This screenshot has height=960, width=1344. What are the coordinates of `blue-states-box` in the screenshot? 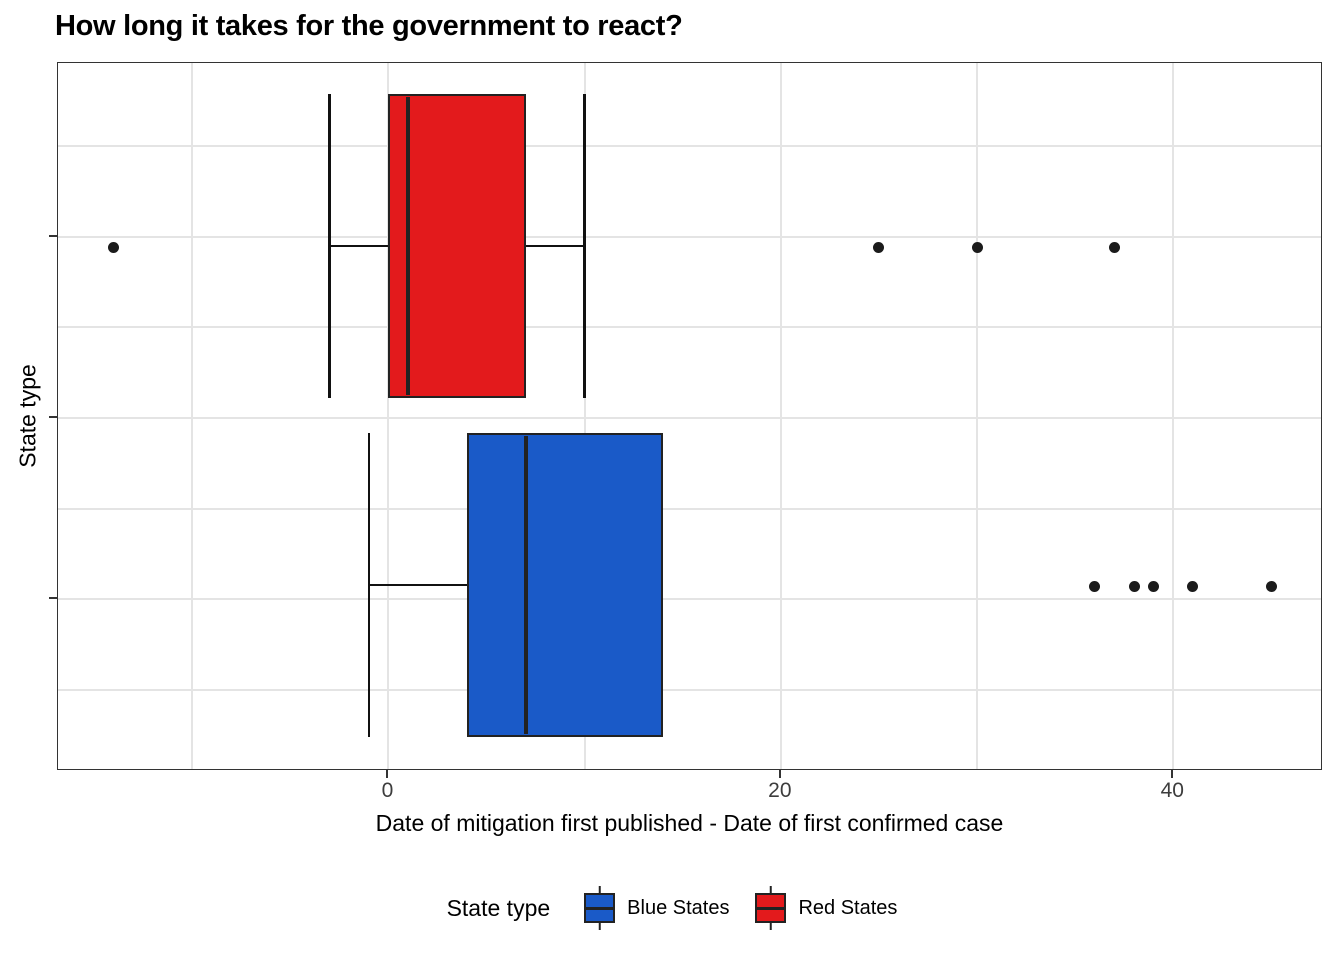 It's located at (565, 585).